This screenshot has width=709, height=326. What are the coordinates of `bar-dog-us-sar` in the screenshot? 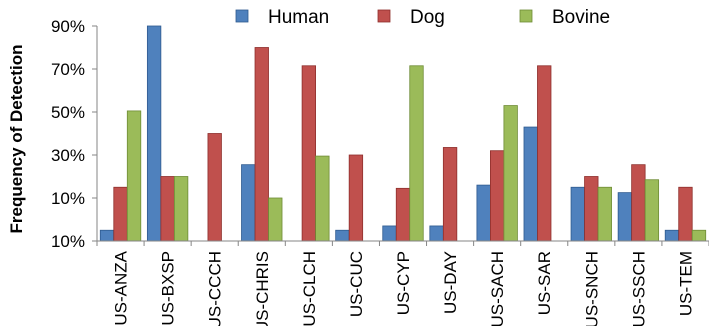 It's located at (544, 153).